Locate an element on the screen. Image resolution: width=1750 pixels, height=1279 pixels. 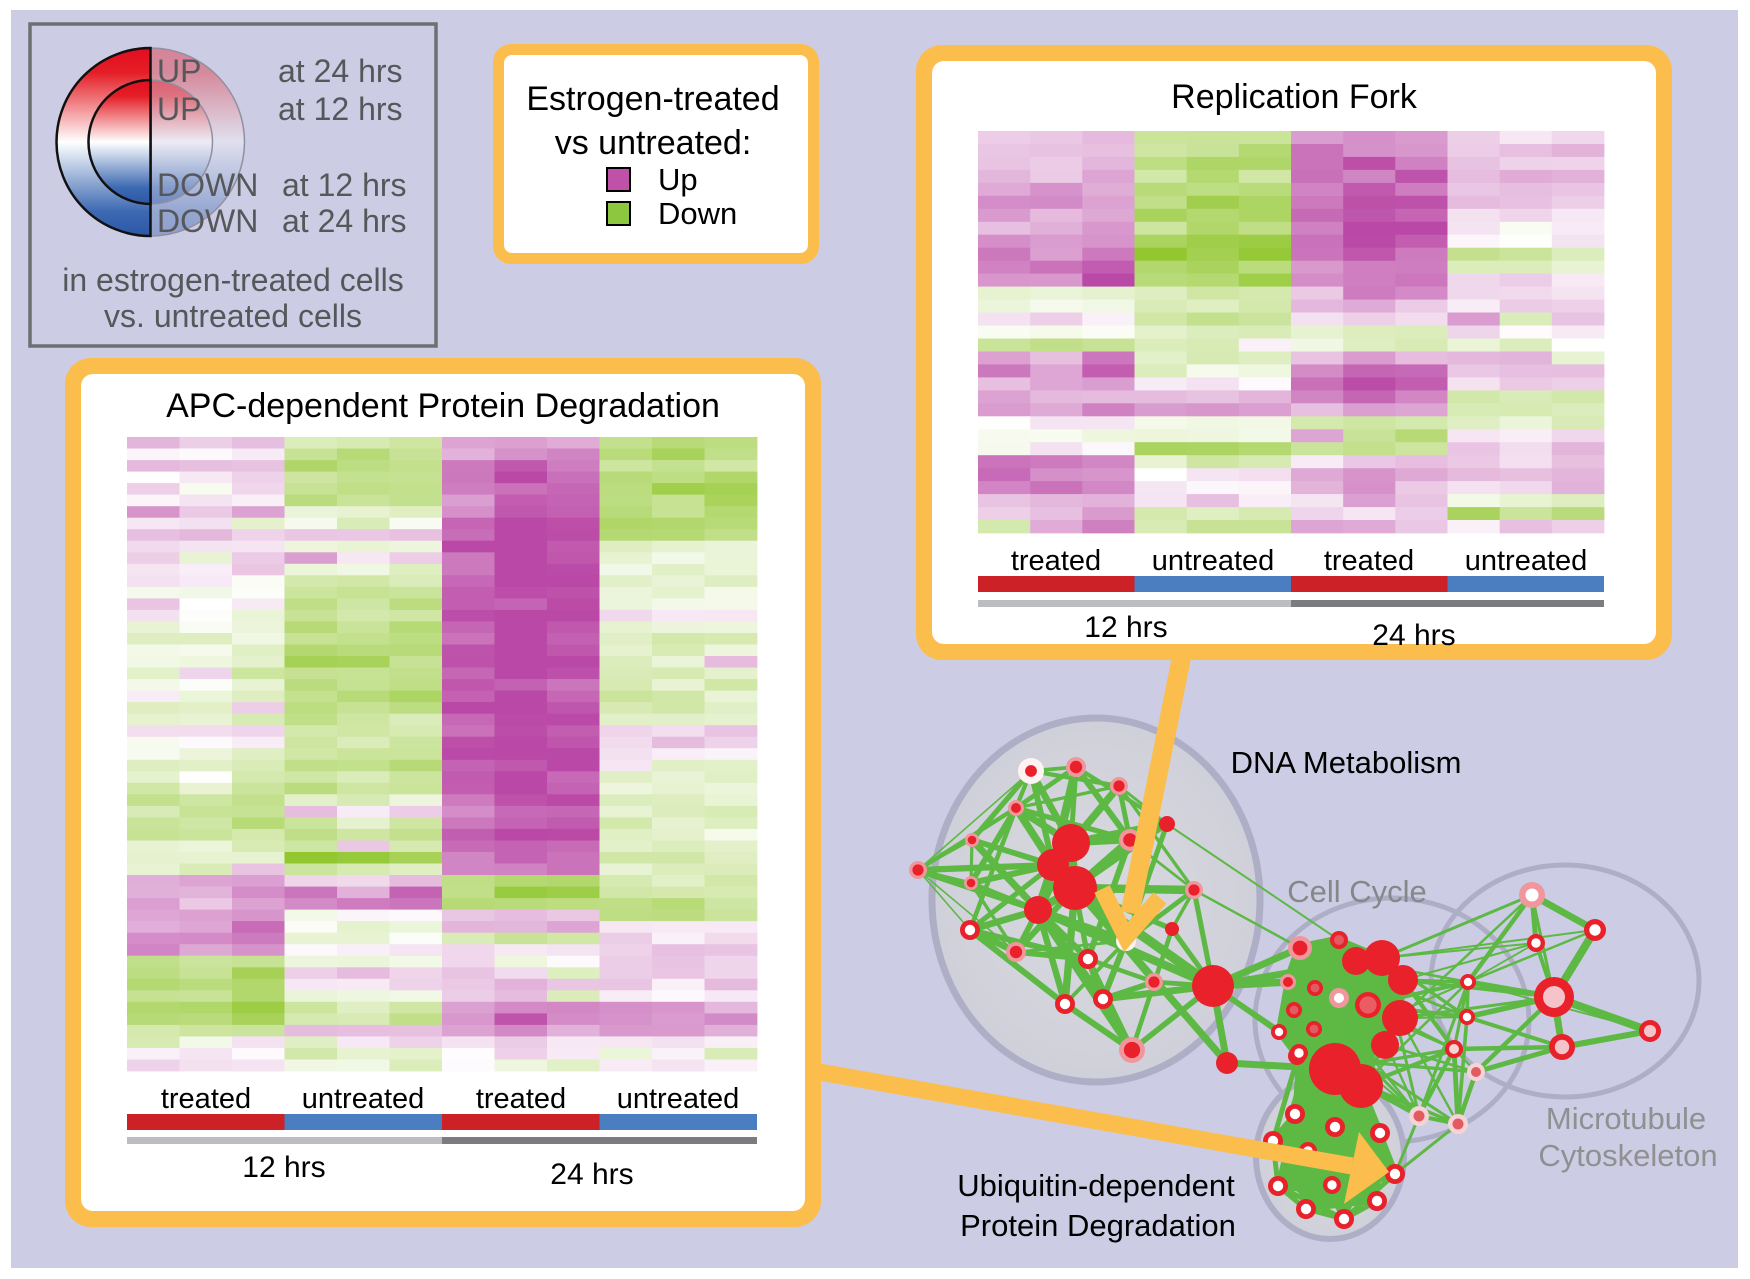
svg-text: Replication Fork is located at coordinates (1294, 97).